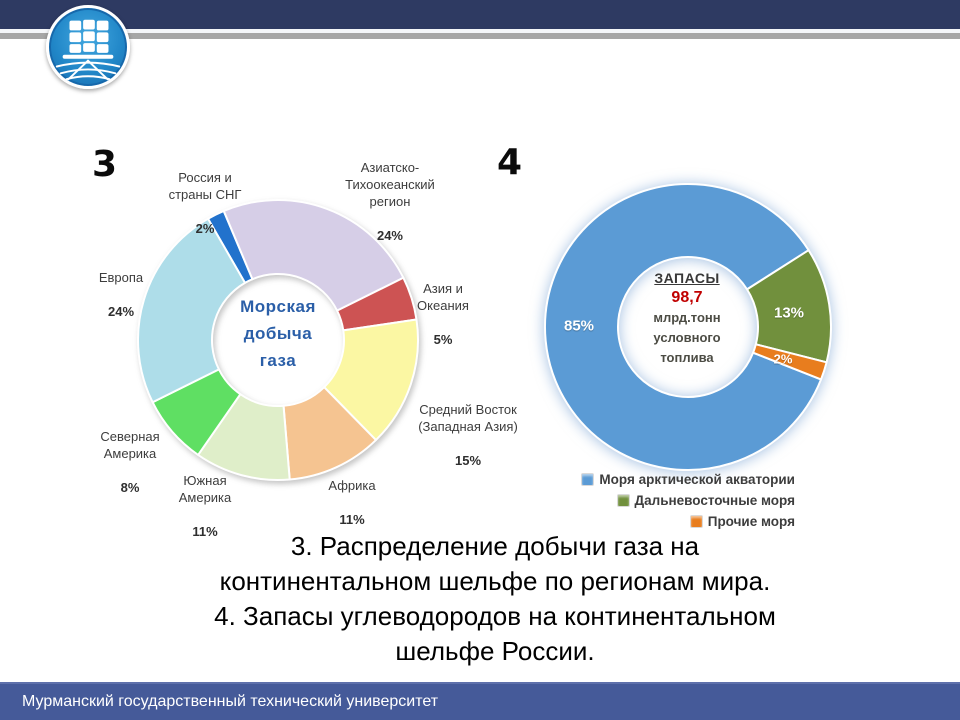  I want to click on chart3-center-title: Морская добыча газа, so click(278, 333).